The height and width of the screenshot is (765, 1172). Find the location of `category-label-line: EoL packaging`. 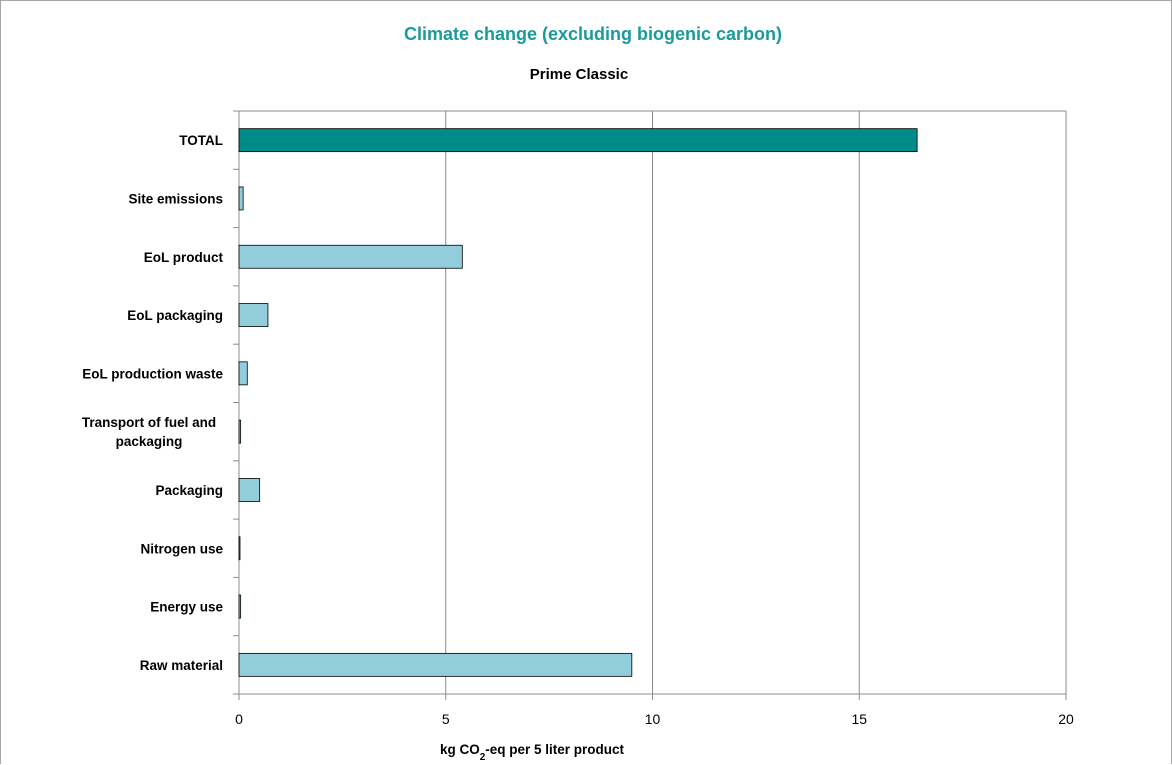

category-label-line: EoL packaging is located at coordinates (175, 315).